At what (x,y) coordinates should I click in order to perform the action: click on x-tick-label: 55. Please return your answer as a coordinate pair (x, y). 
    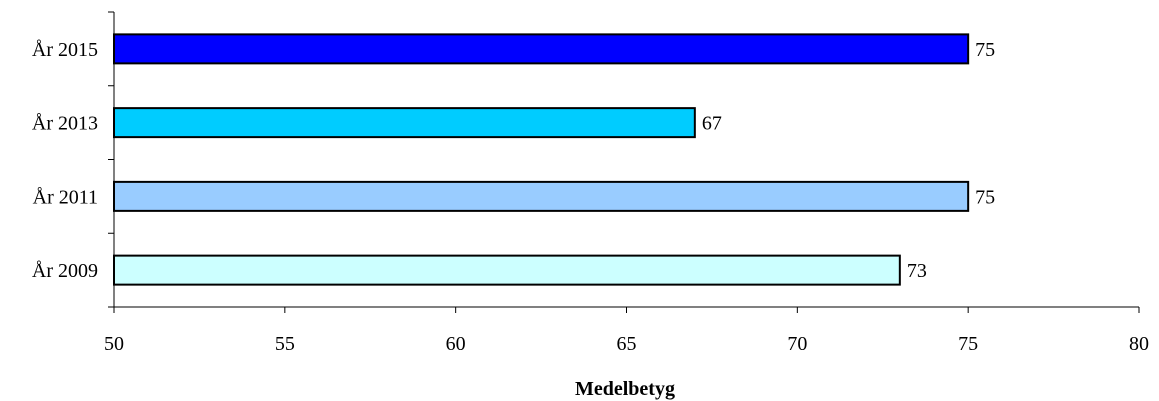
    Looking at the image, I should click on (285, 344).